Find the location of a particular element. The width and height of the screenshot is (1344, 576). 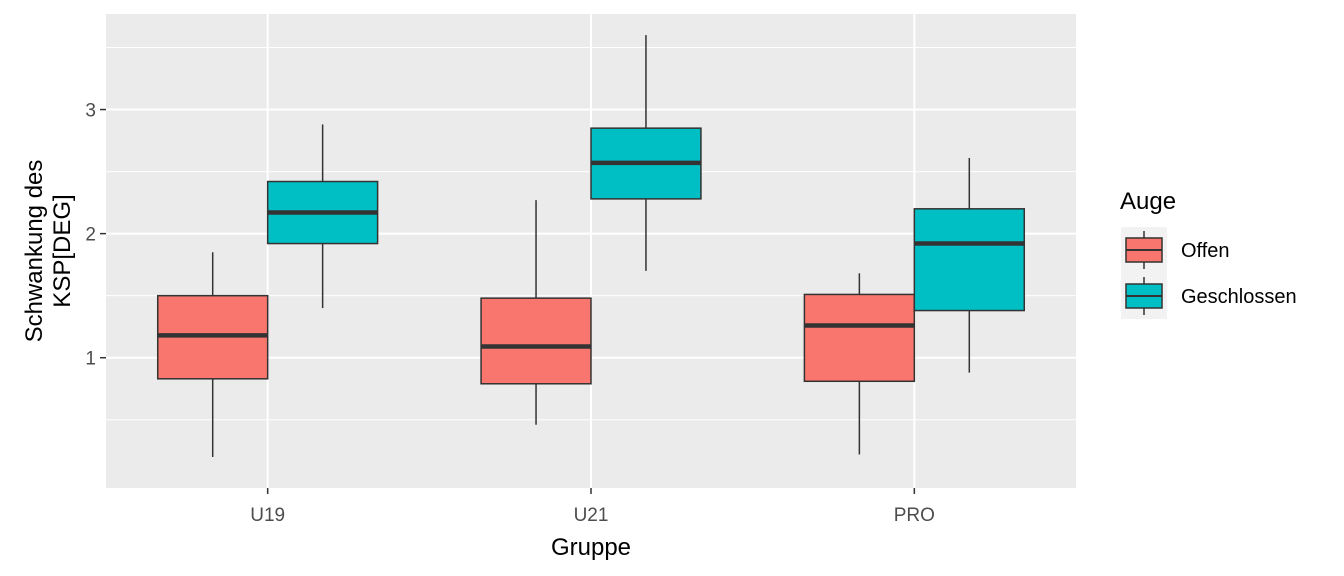

legend-key-offen: Offen is located at coordinates (1175, 250).